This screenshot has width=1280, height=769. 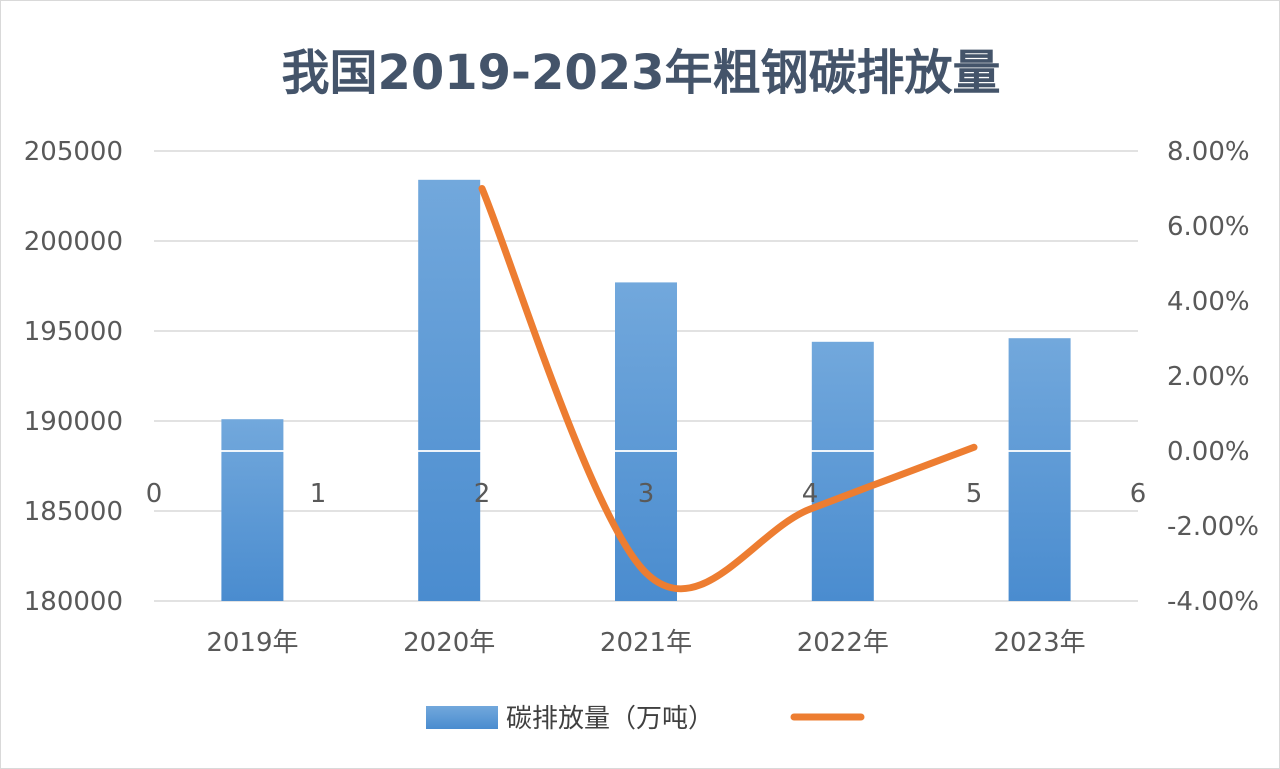 What do you see at coordinates (974, 494) in the screenshot?
I see `secondary-x-tick-label: 5` at bounding box center [974, 494].